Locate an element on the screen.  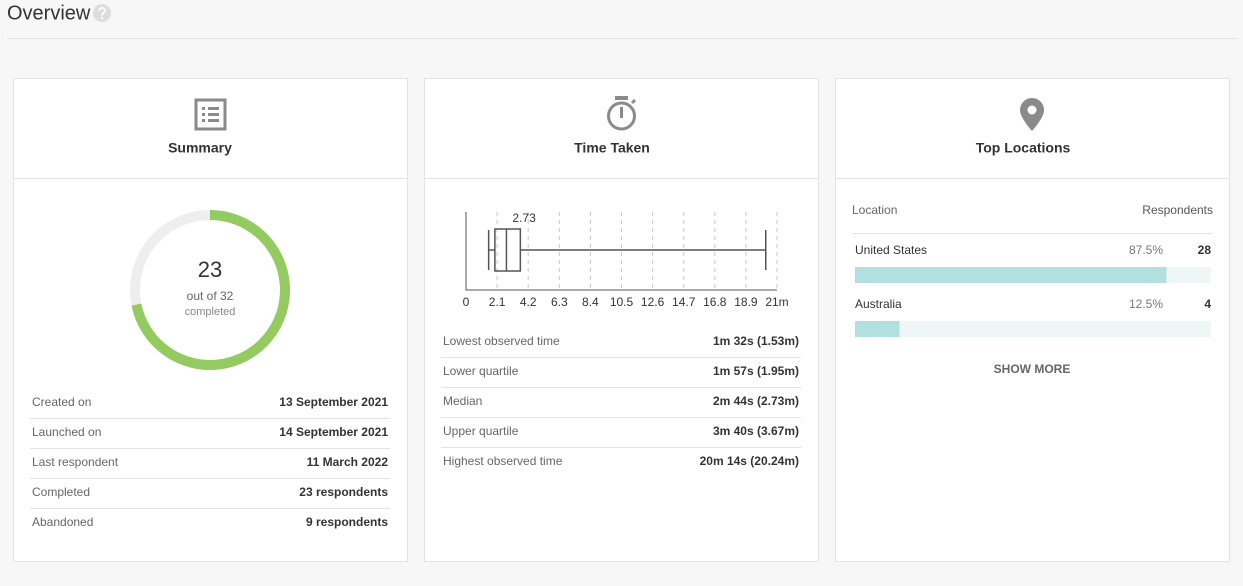
location-name: Australia is located at coordinates (878, 304).